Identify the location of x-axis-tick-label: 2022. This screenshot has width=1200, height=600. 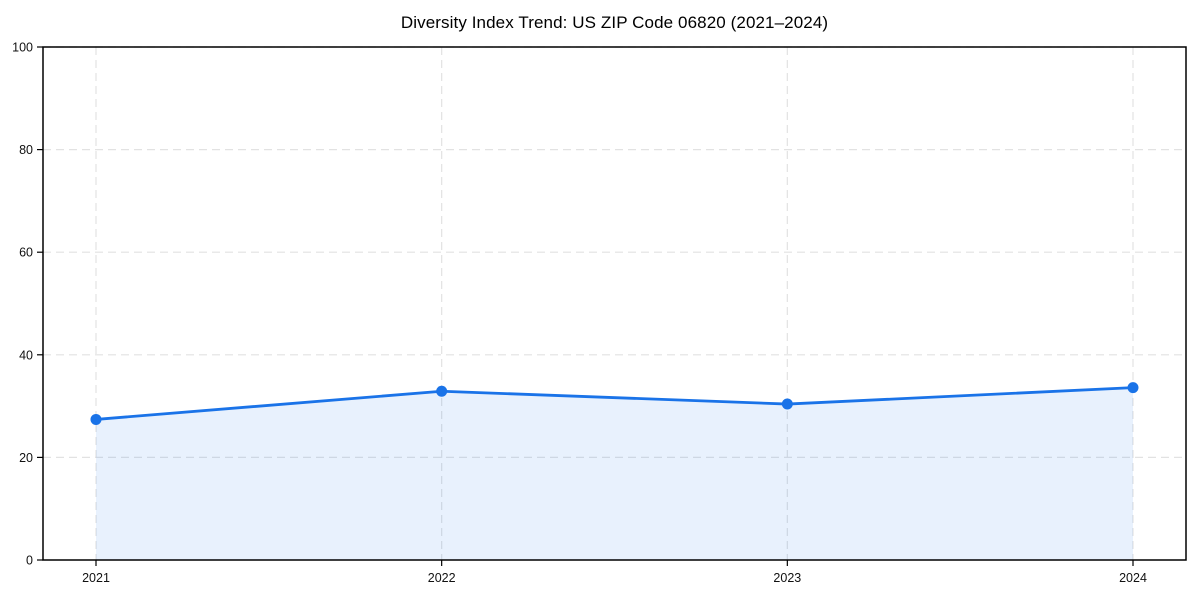
(442, 578).